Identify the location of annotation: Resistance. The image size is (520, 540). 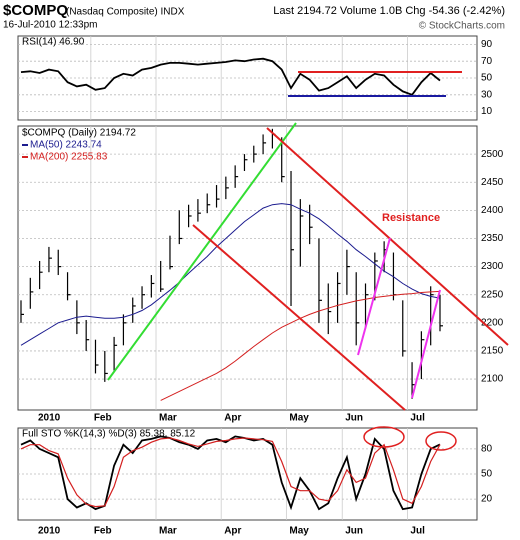
(411, 218).